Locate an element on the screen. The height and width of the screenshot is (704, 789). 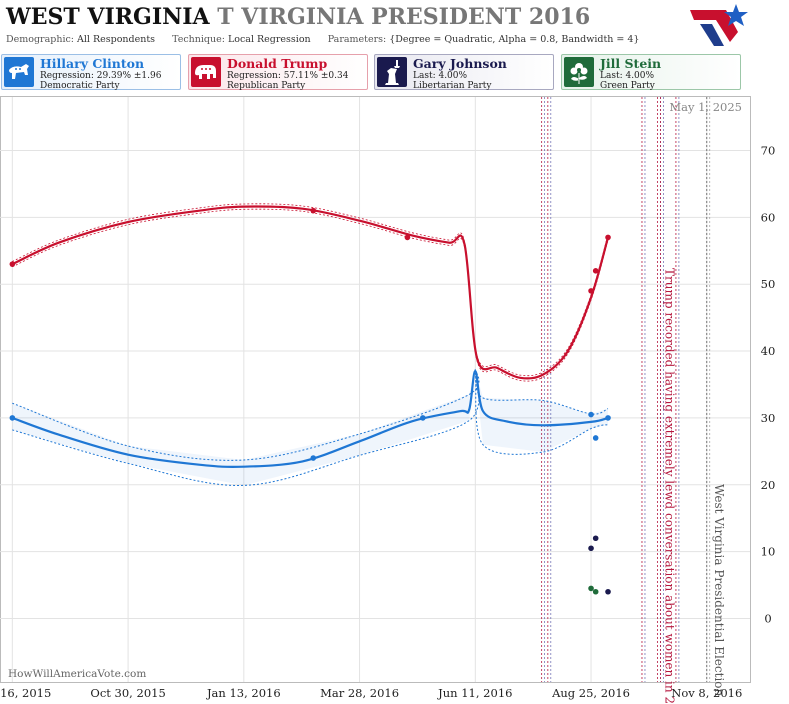
site-logo-icon is located at coordinates (718, 25).